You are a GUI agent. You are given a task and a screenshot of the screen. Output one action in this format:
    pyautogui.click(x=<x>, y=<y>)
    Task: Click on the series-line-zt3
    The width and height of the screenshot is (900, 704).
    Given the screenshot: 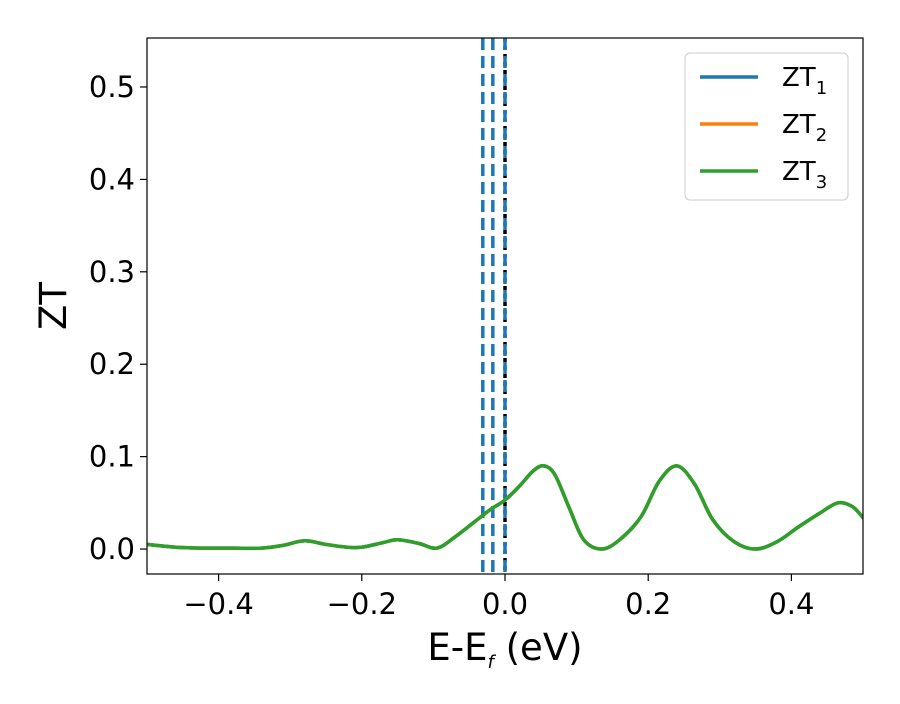 What is the action you would take?
    pyautogui.click(x=505, y=507)
    